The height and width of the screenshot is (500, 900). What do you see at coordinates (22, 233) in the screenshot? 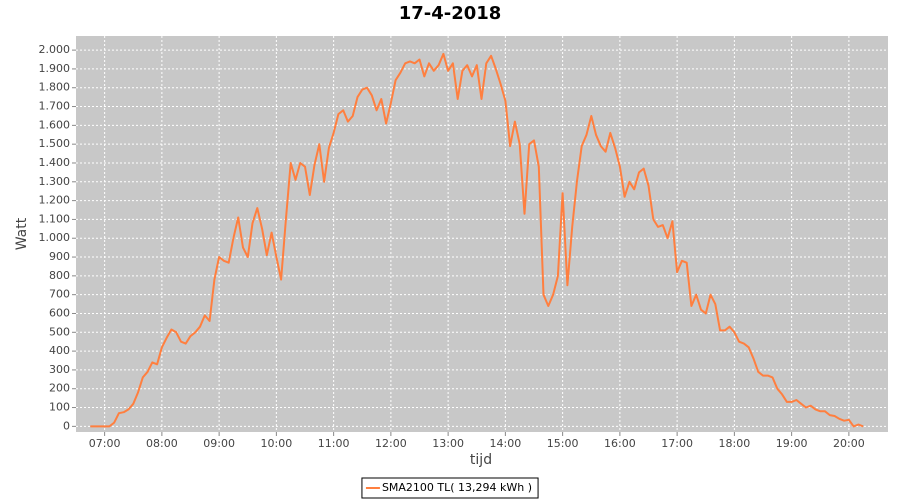
I see `y-axis-label: Watt` at bounding box center [22, 233].